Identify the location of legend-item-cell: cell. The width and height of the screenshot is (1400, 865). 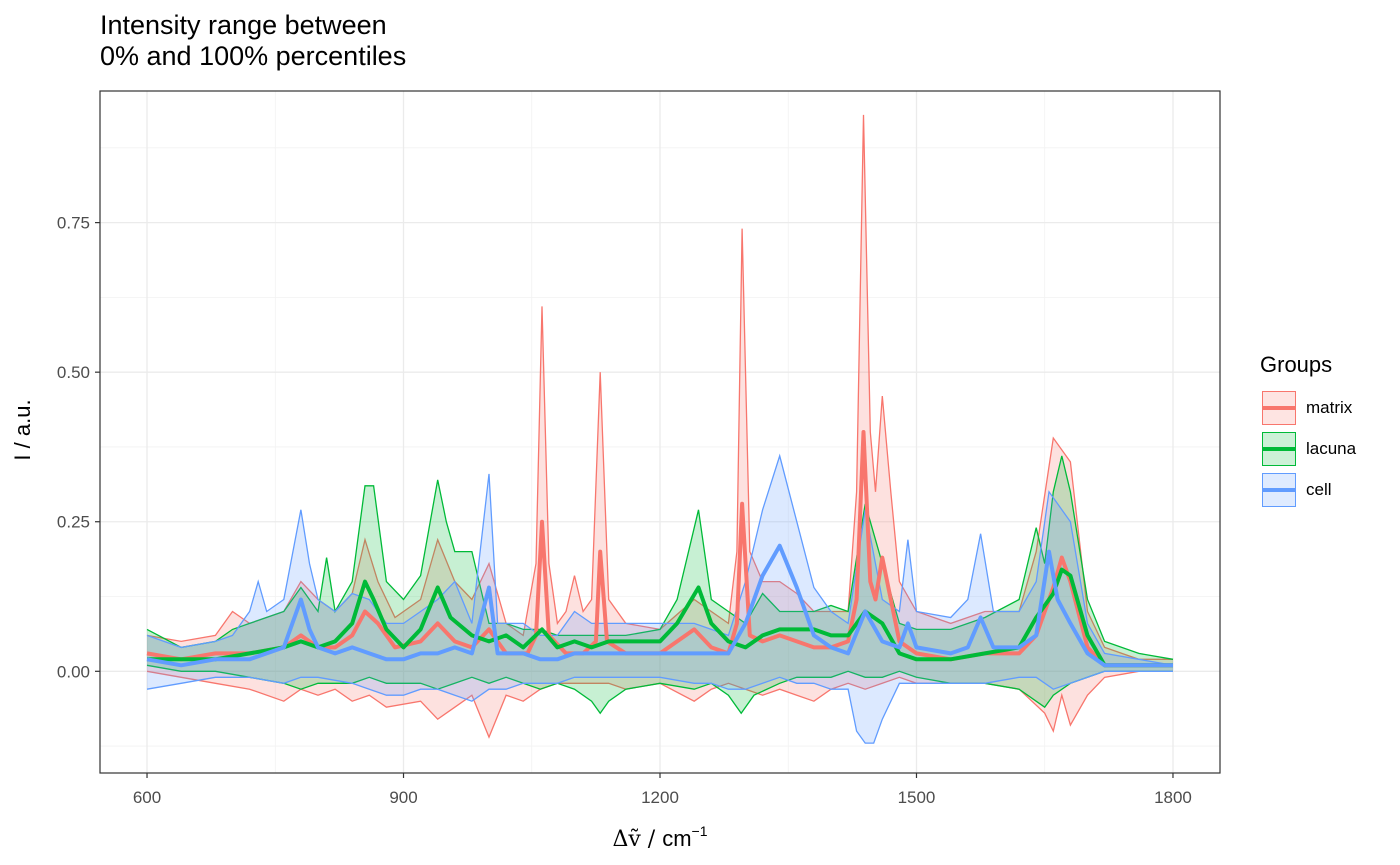
(1308, 489).